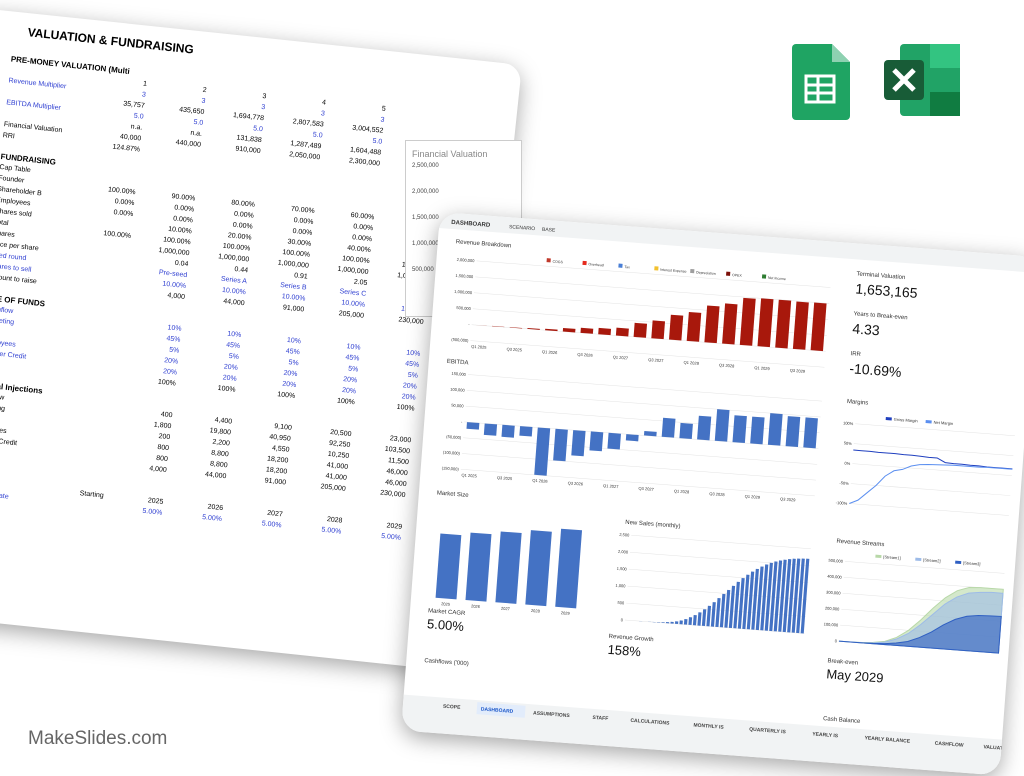  I want to click on legend-label: Depreciation, so click(706, 272).